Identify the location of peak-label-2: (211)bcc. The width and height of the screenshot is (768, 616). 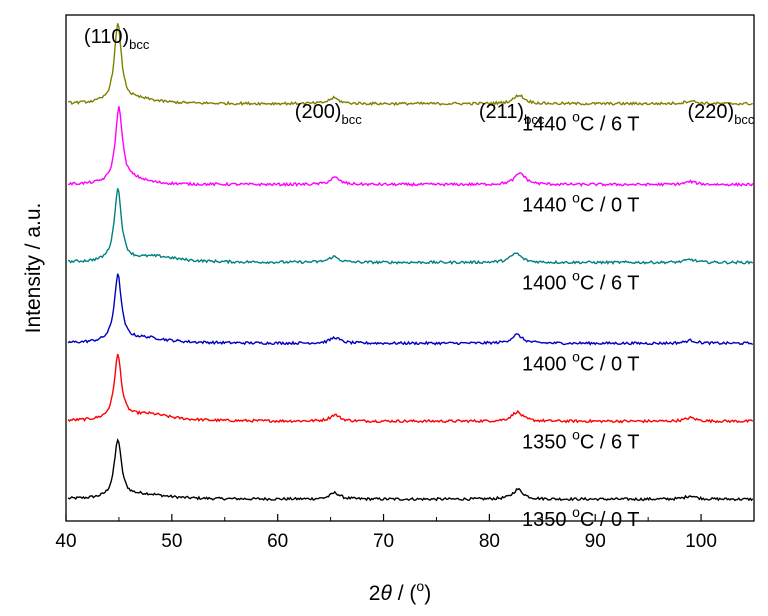
(512, 114).